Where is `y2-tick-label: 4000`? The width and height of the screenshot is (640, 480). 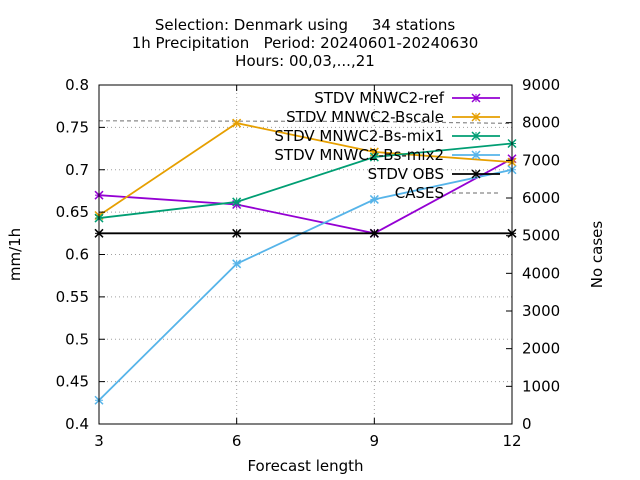 y2-tick-label: 4000 is located at coordinates (541, 273).